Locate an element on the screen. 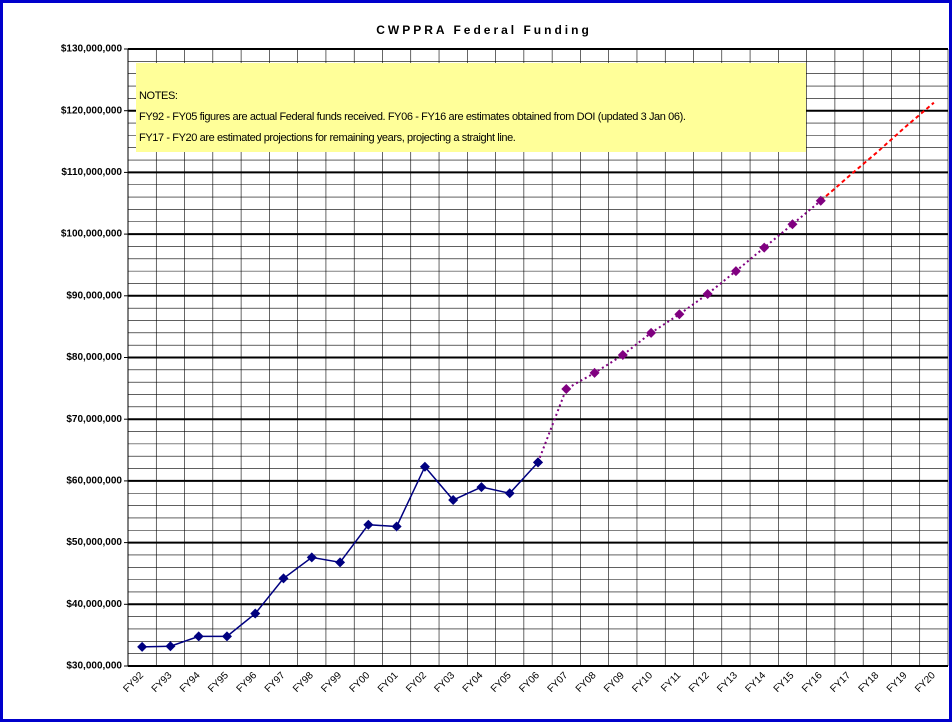 The width and height of the screenshot is (952, 722). y-tick-label: $30,000,000 is located at coordinates (94, 666).